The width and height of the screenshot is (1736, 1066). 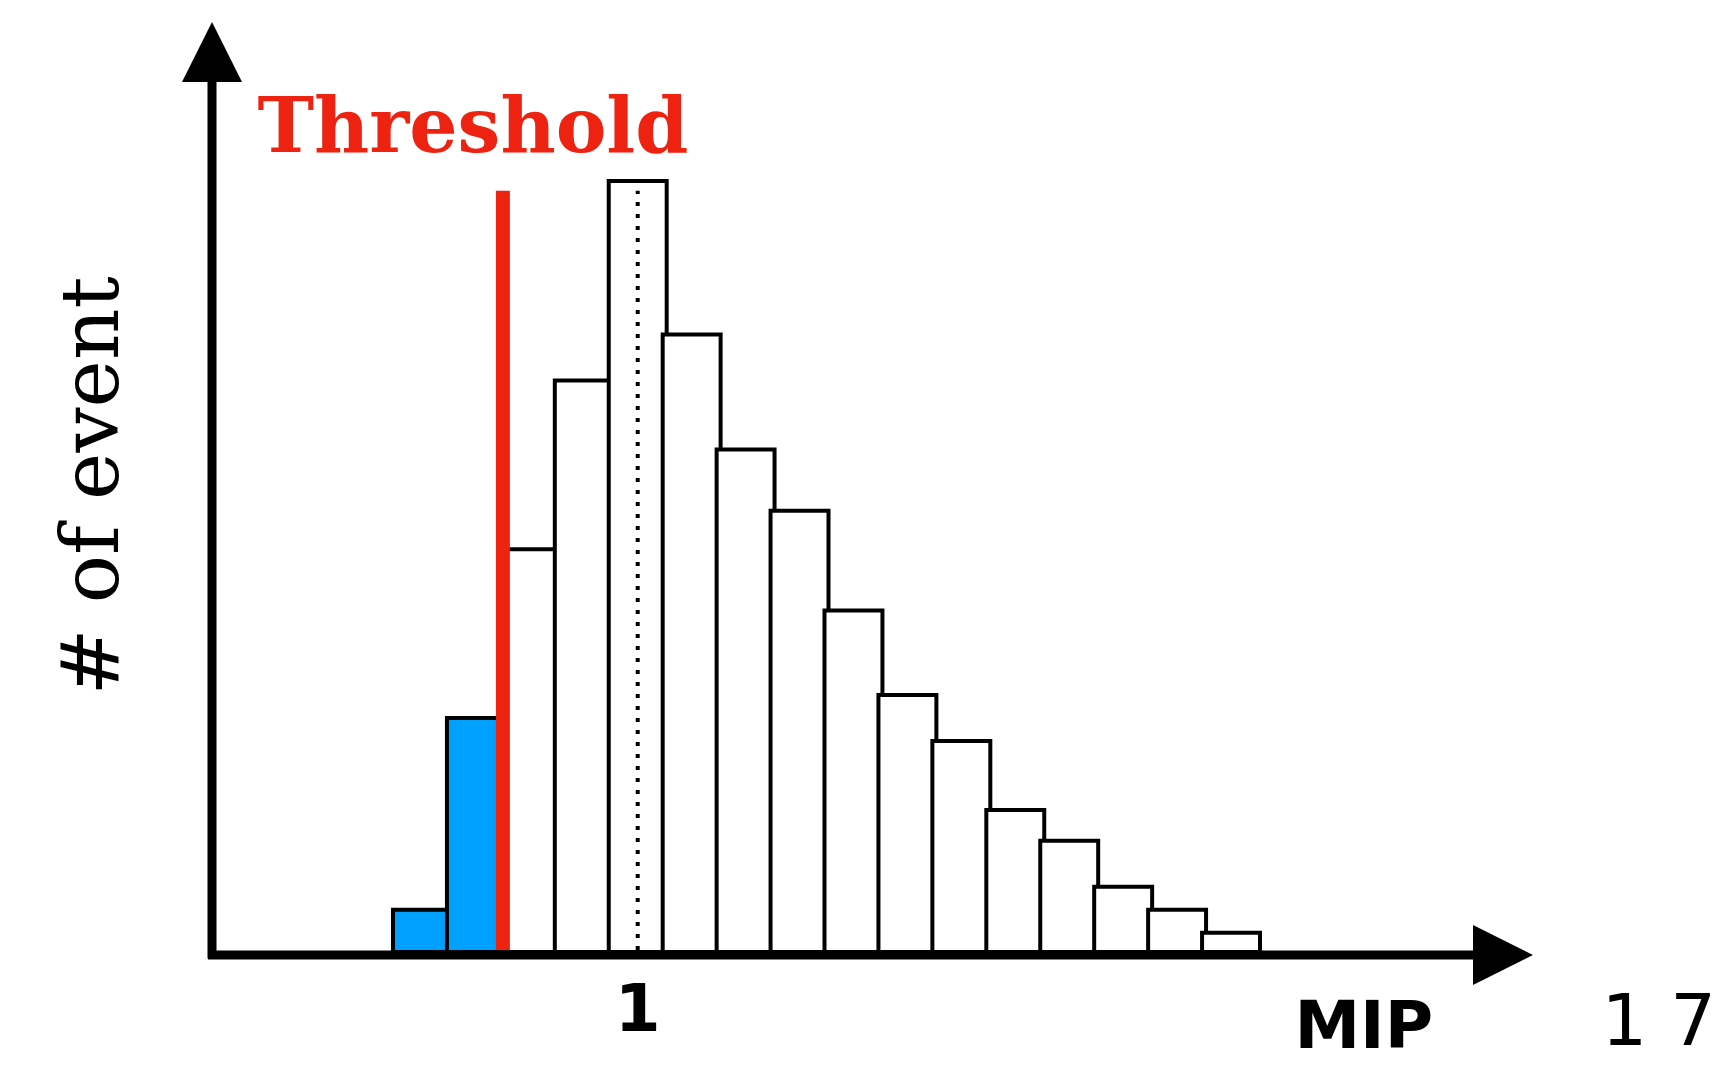 I want to click on x-tick-label: 1, so click(x=637, y=1008).